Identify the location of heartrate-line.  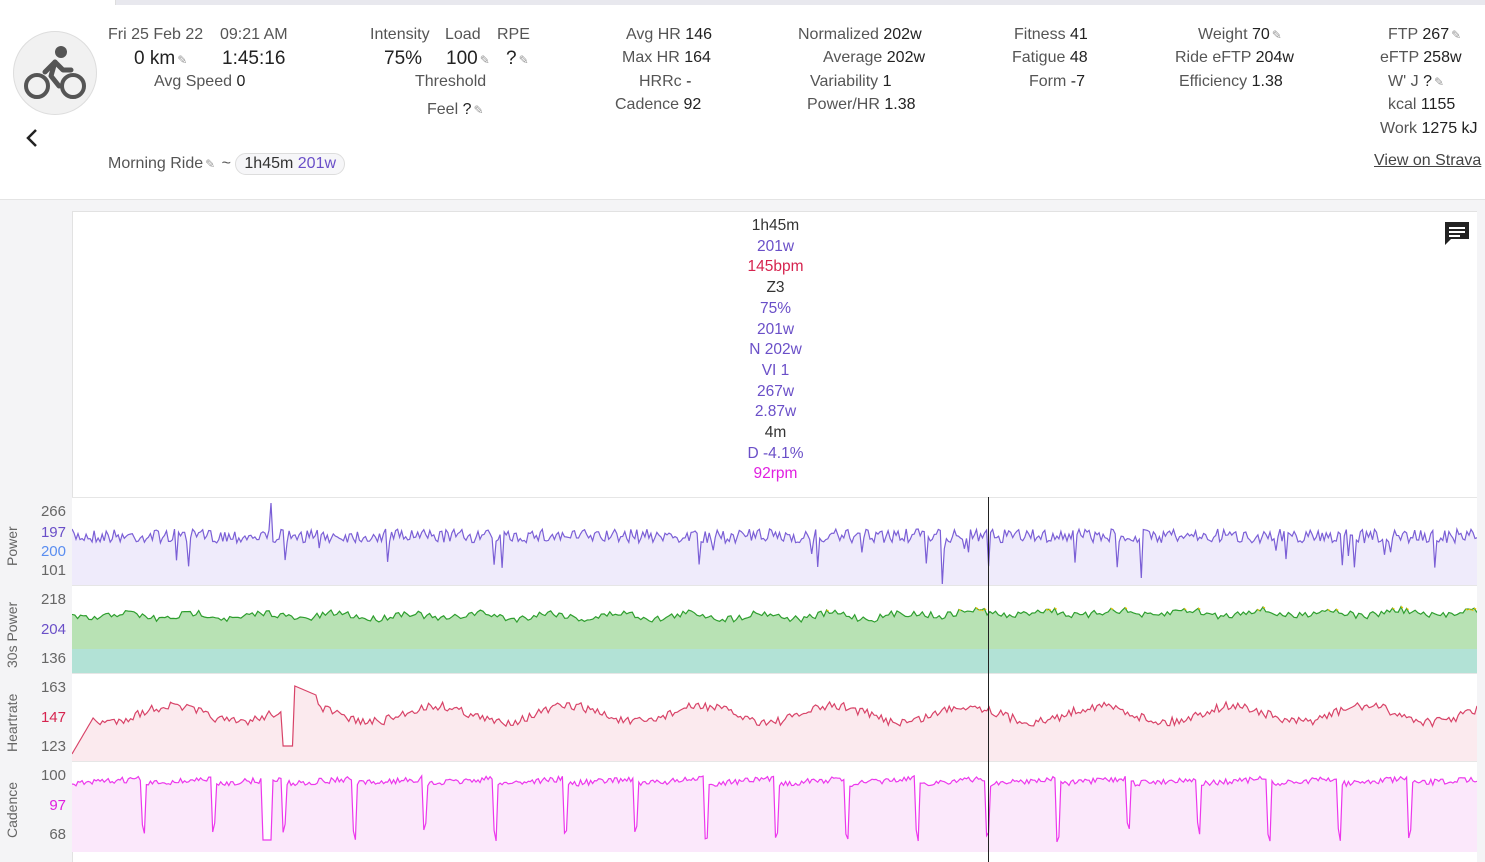
(774, 720).